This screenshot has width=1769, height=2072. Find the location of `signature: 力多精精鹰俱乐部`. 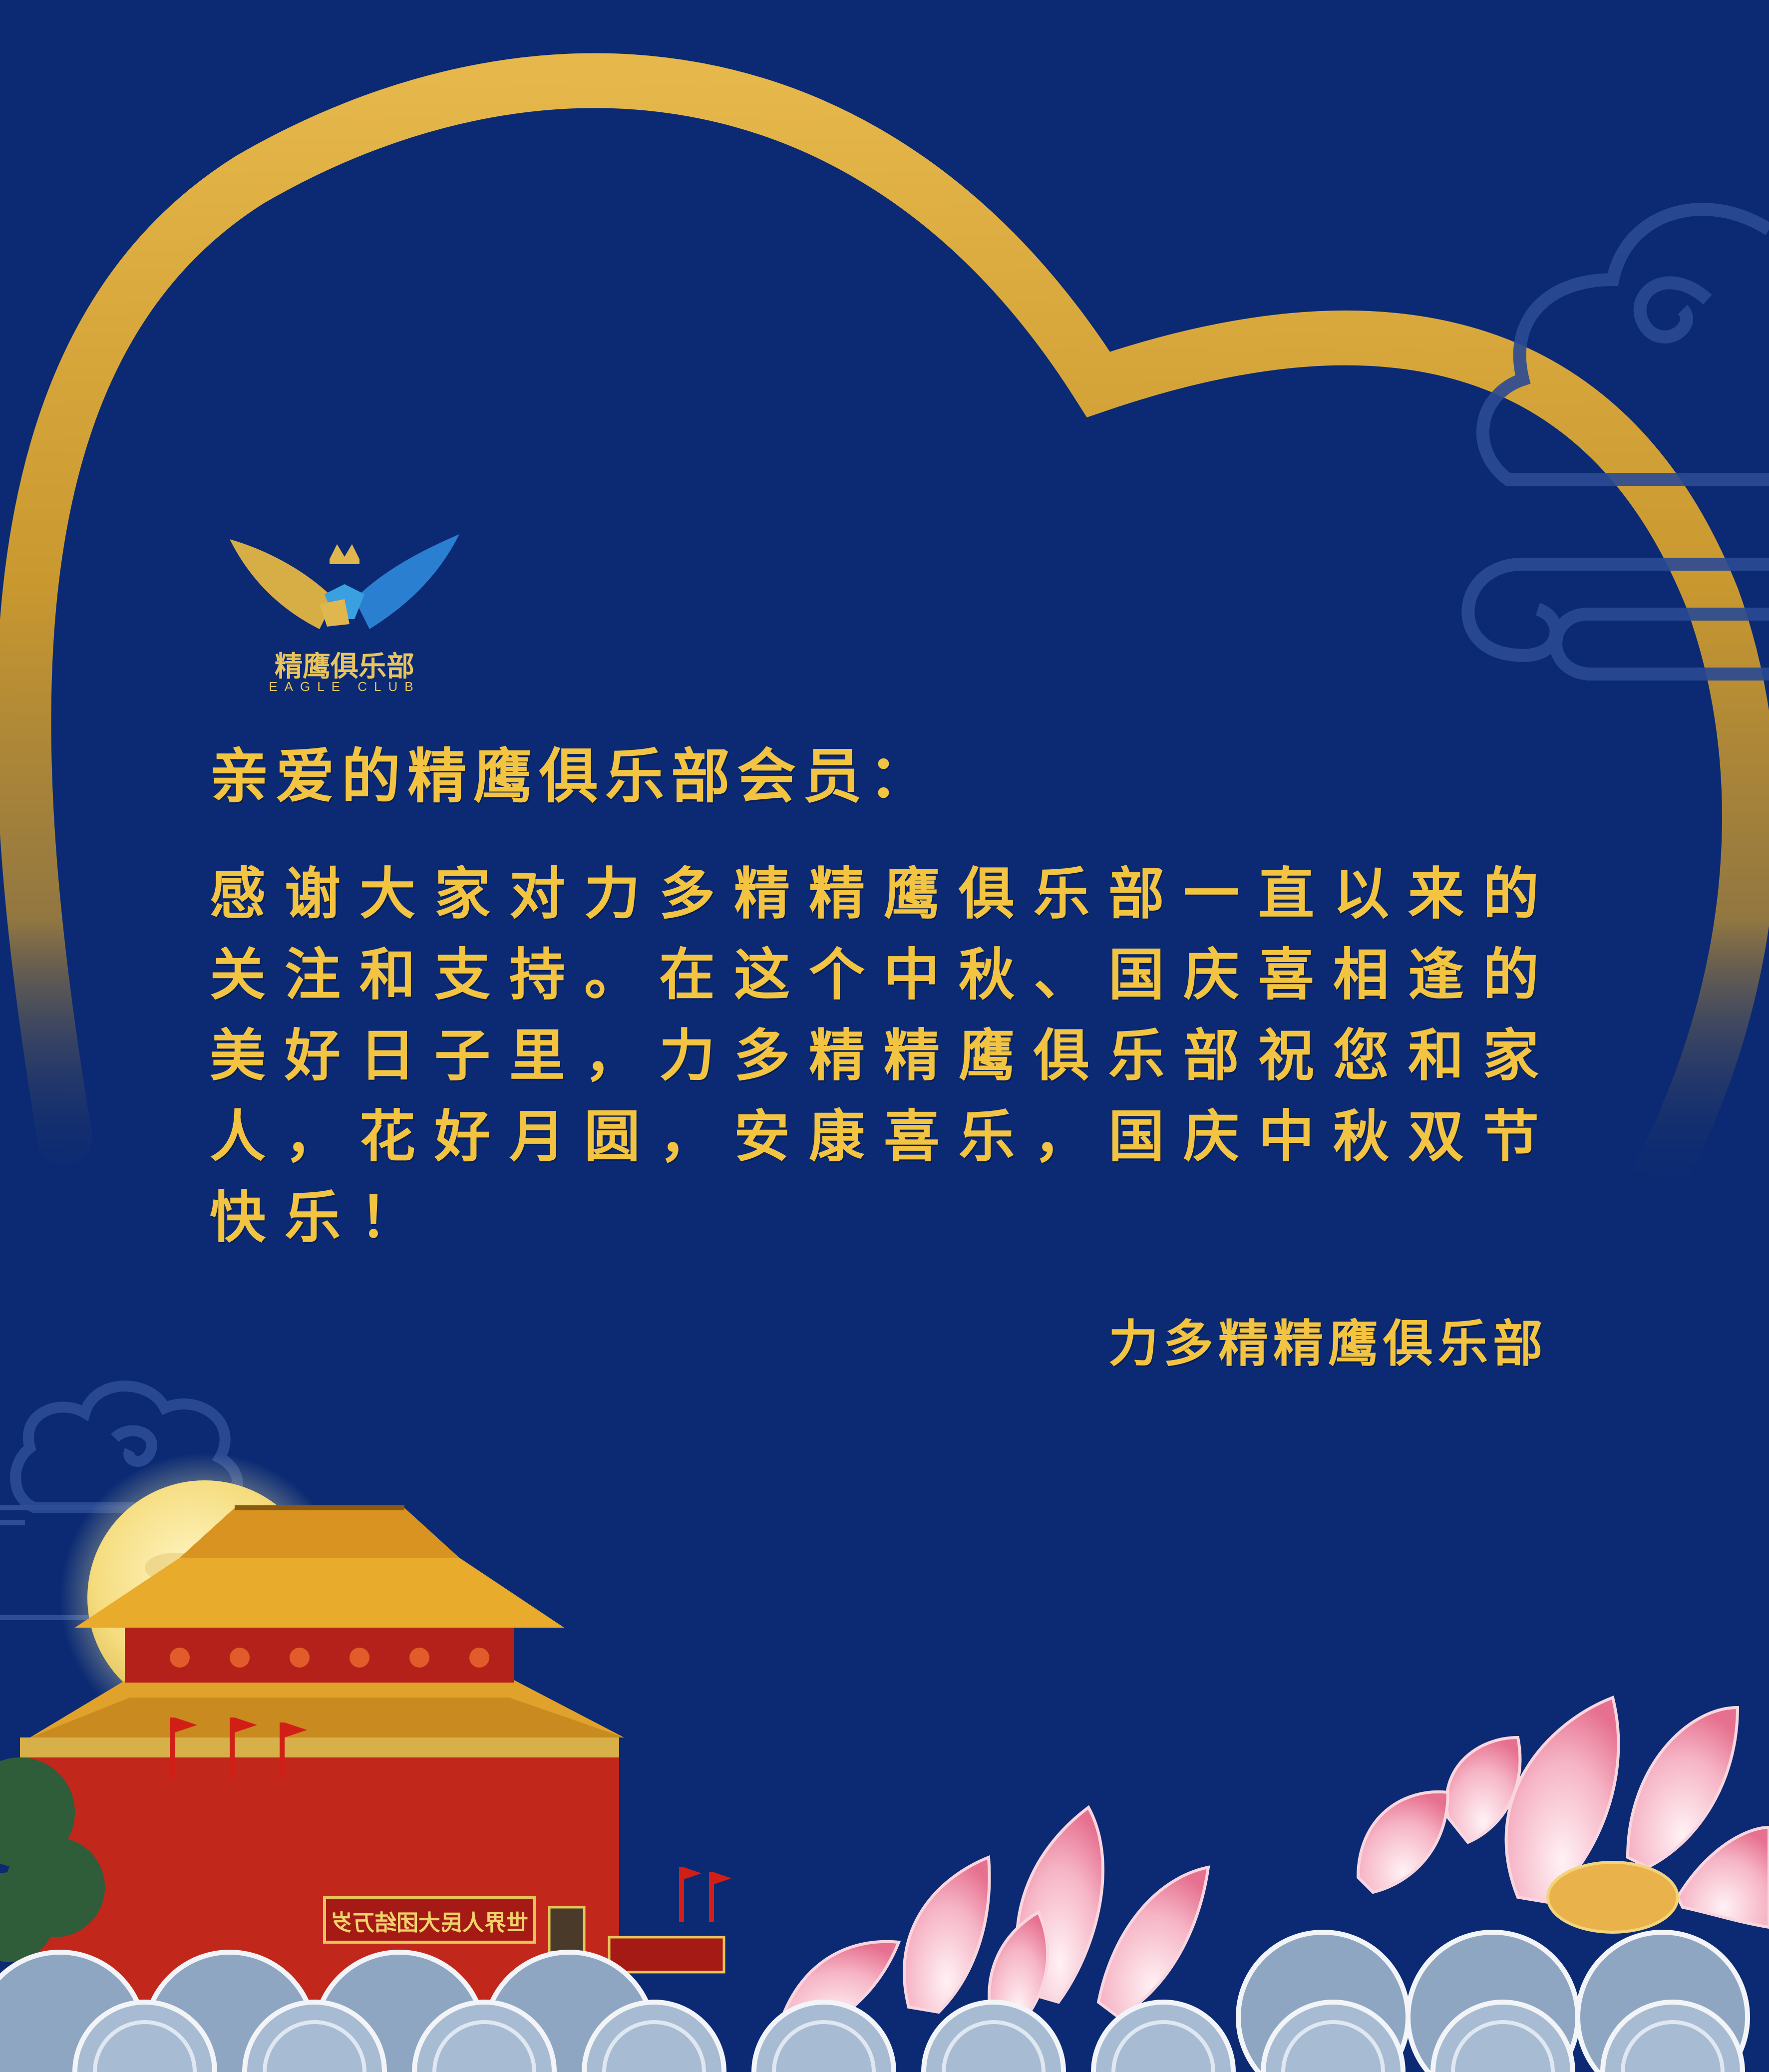

signature: 力多精精鹰俱乐部 is located at coordinates (1328, 1344).